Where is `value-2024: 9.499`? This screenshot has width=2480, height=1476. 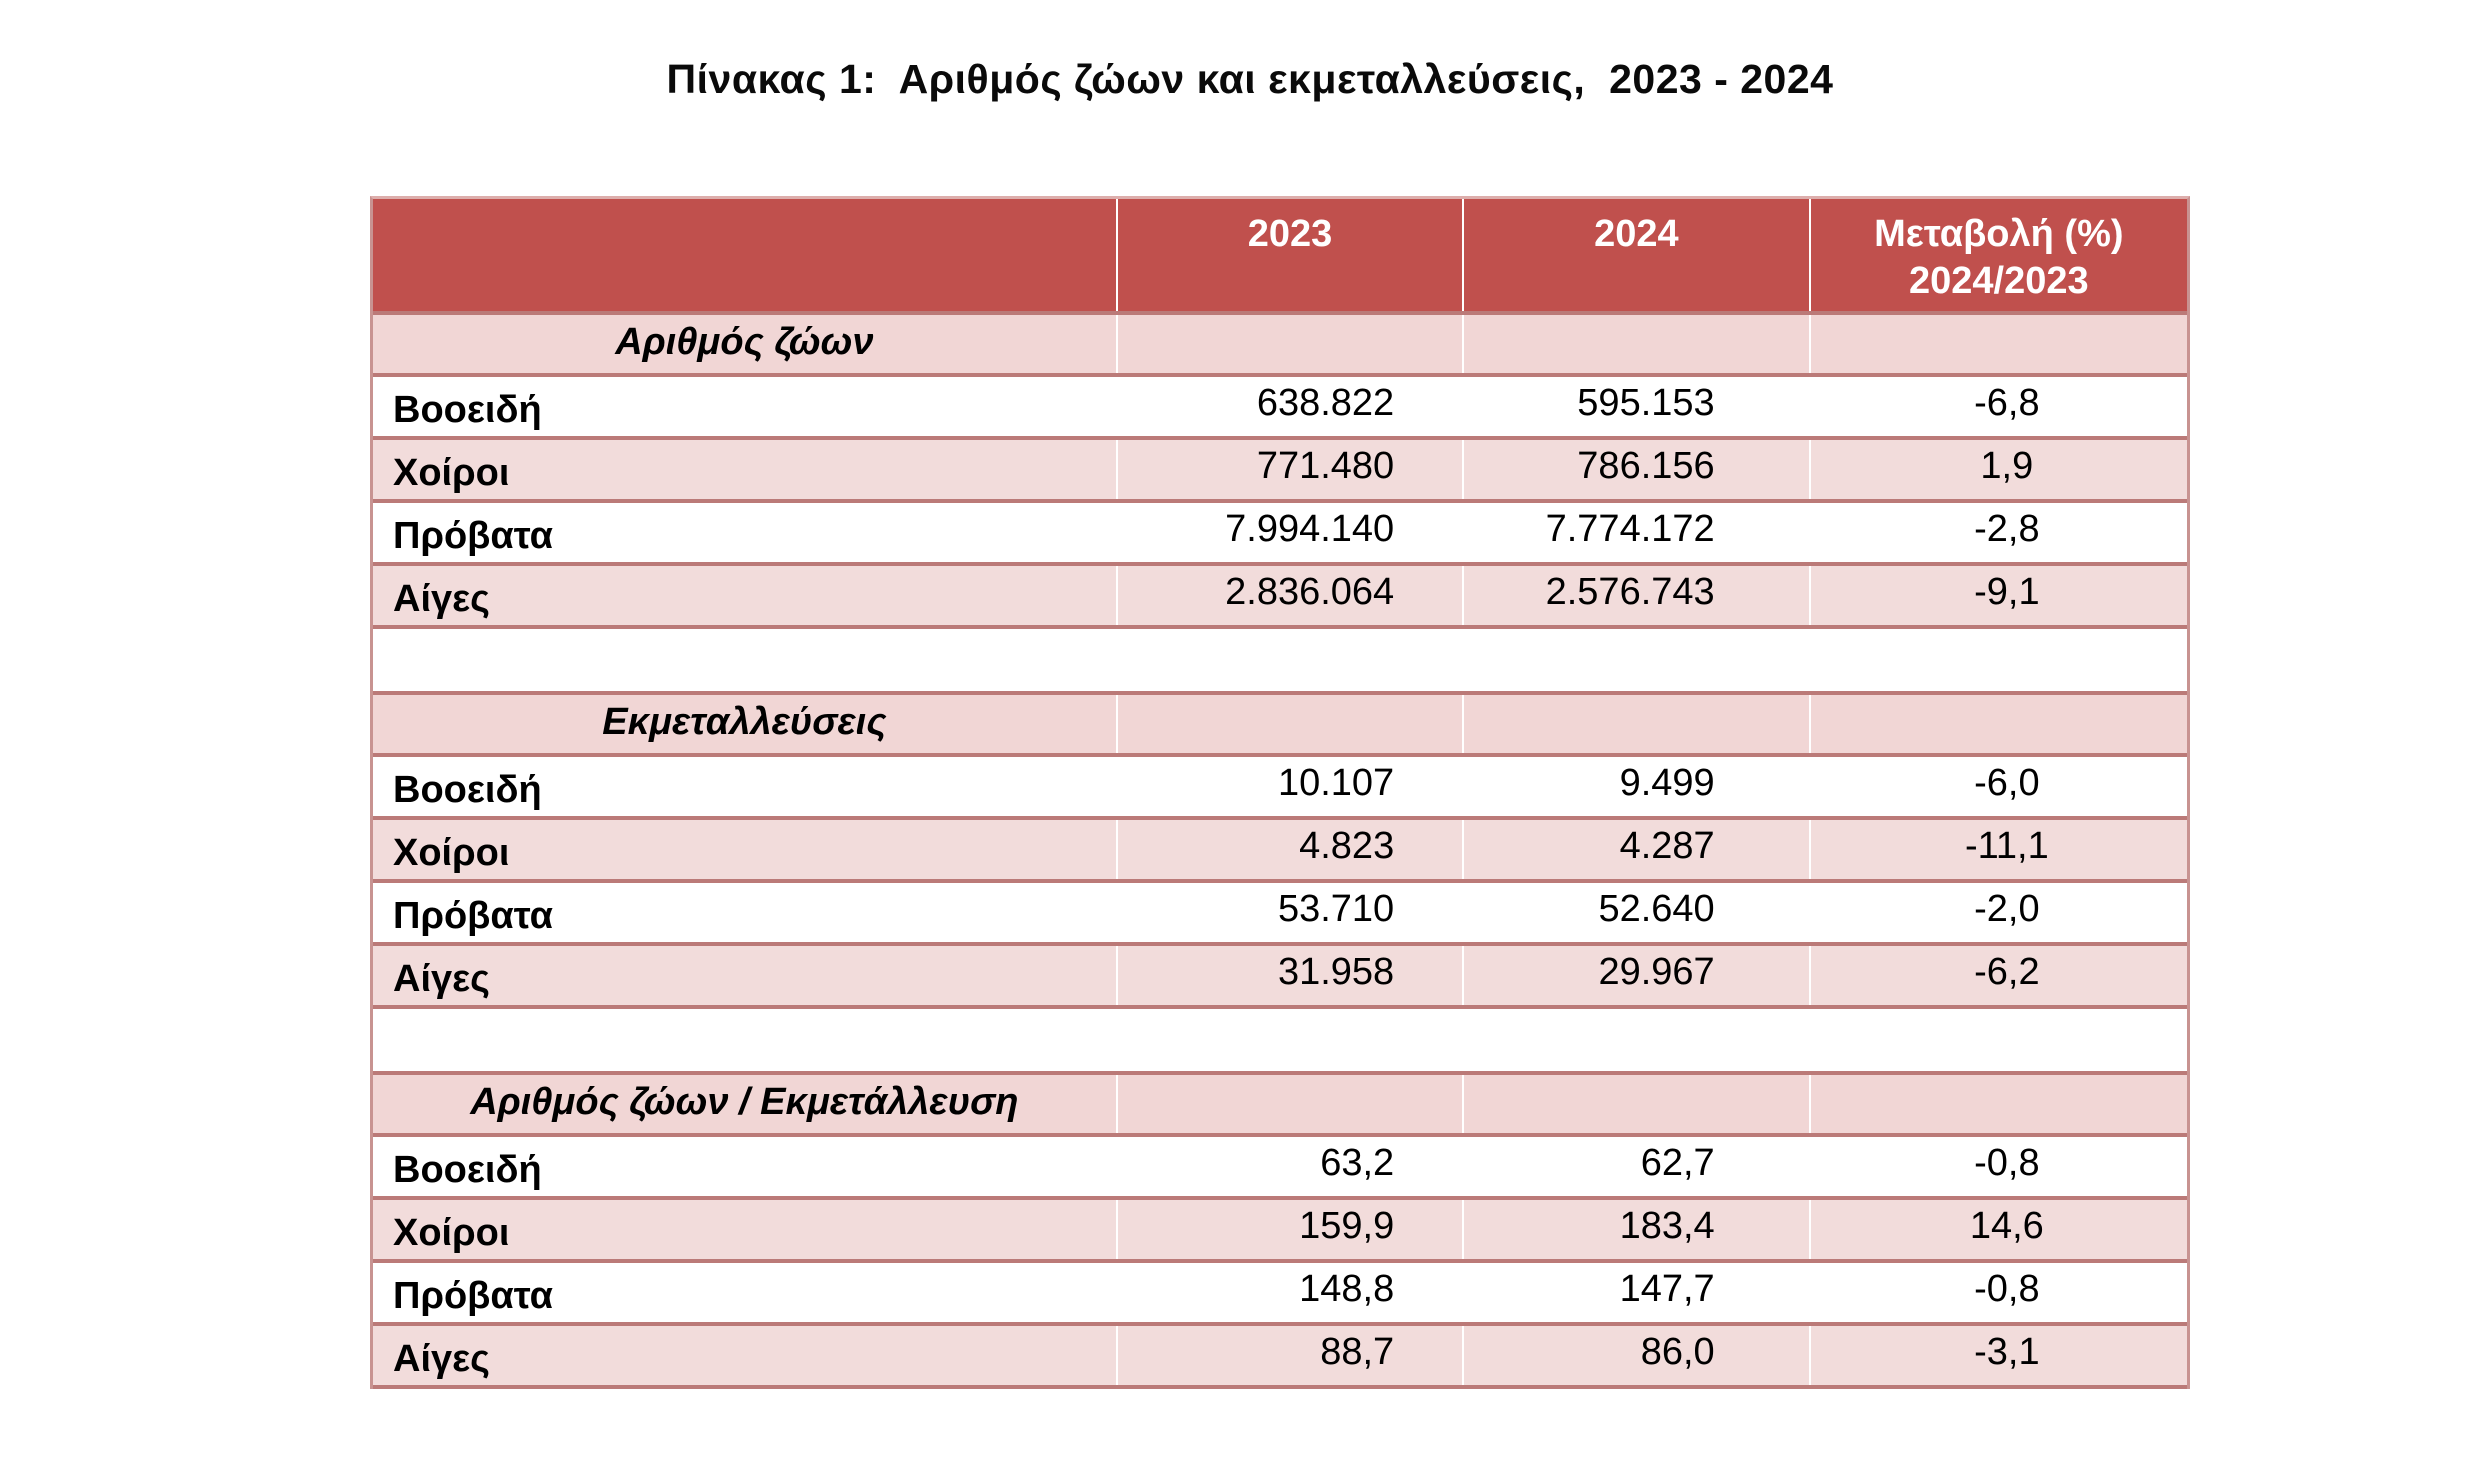 value-2024: 9.499 is located at coordinates (1637, 787).